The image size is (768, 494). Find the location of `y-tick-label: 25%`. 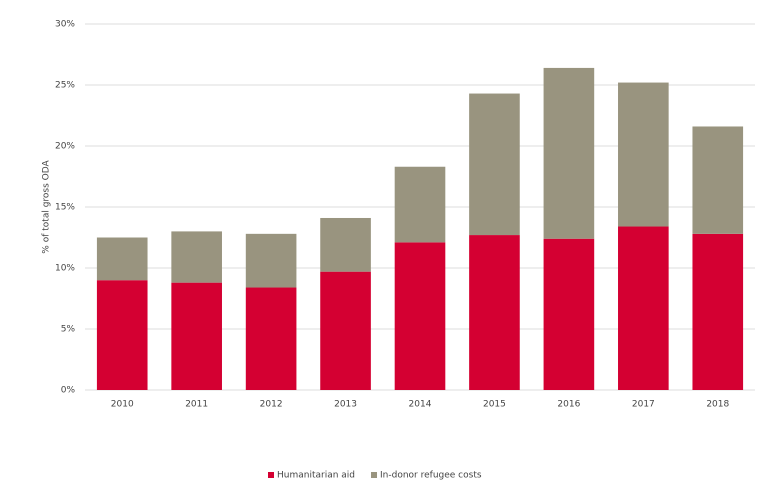

y-tick-label: 25% is located at coordinates (65, 86).